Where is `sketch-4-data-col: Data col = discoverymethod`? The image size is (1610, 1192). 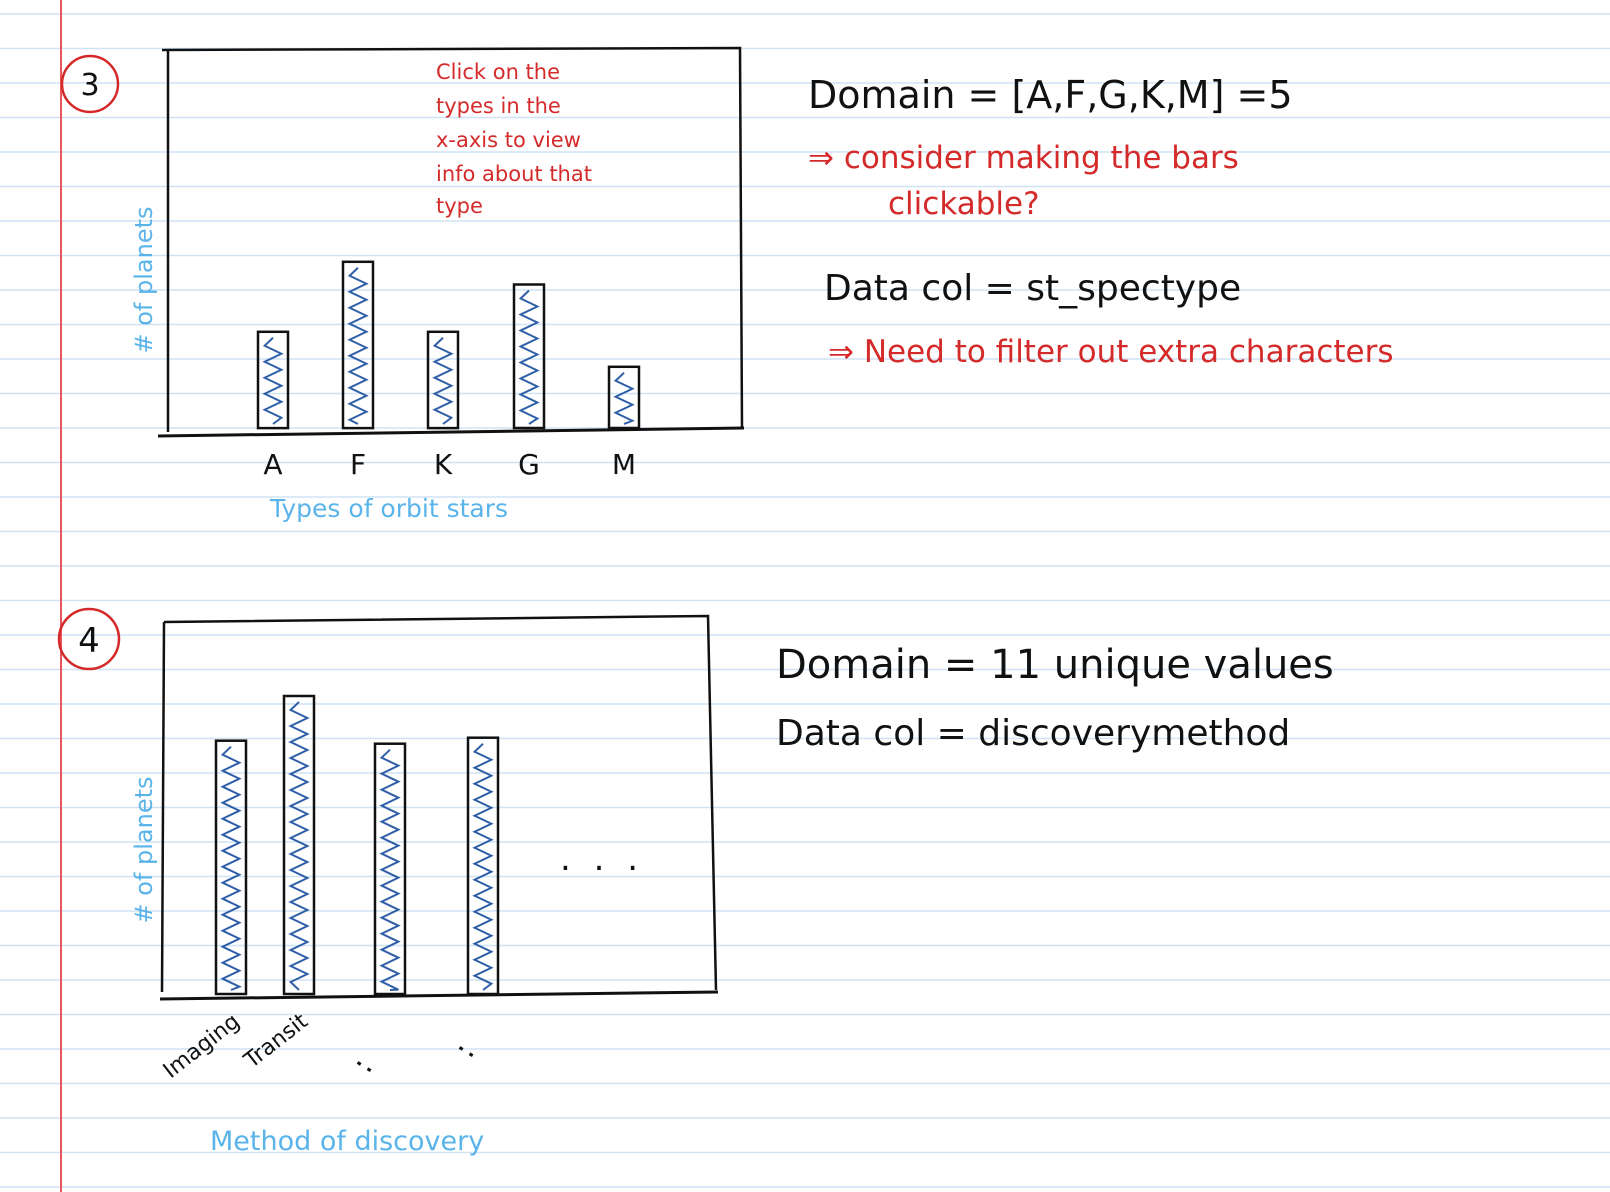 sketch-4-data-col: Data col = discoverymethod is located at coordinates (1033, 733).